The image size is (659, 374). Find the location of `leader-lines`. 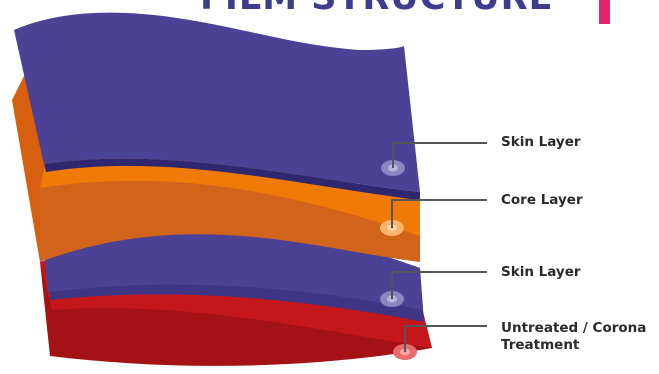

leader-lines is located at coordinates (439, 247).